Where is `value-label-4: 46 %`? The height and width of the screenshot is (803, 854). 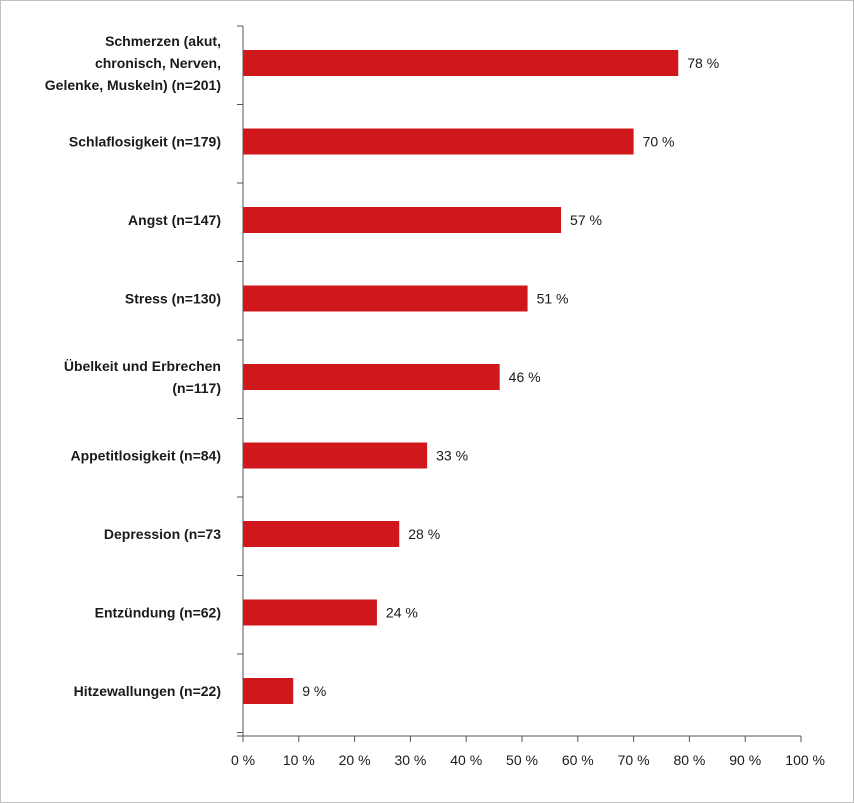
value-label-4: 46 % is located at coordinates (525, 377).